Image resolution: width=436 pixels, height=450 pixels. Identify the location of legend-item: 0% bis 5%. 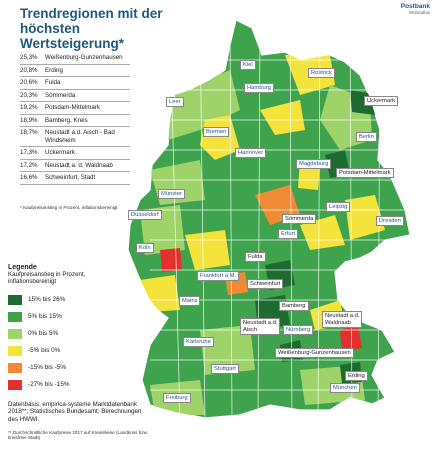
(63, 333).